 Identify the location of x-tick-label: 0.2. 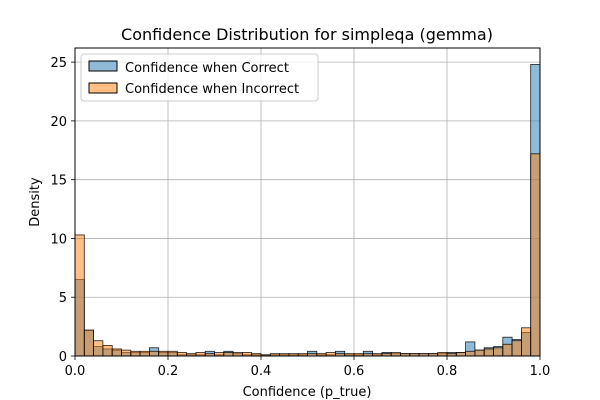
(168, 371).